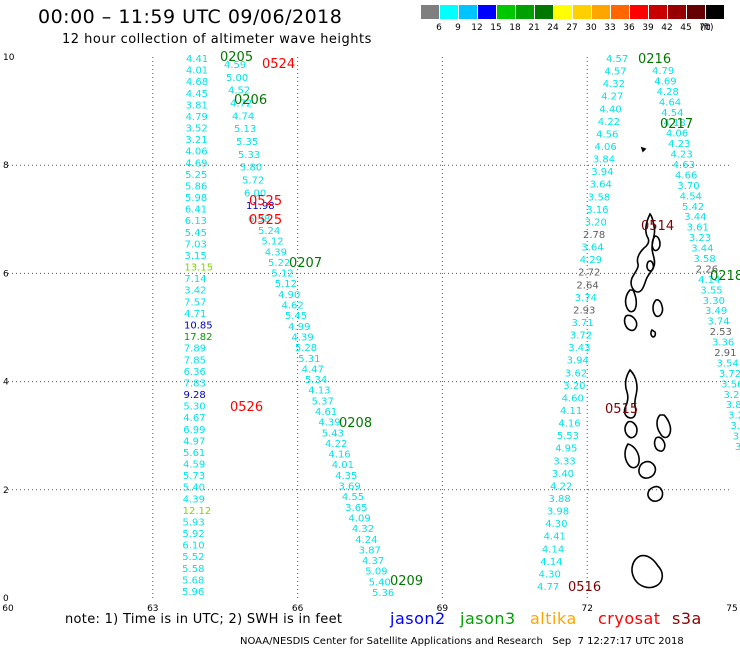 The image size is (740, 650). I want to click on swh-value-label: 4.37, so click(373, 561).